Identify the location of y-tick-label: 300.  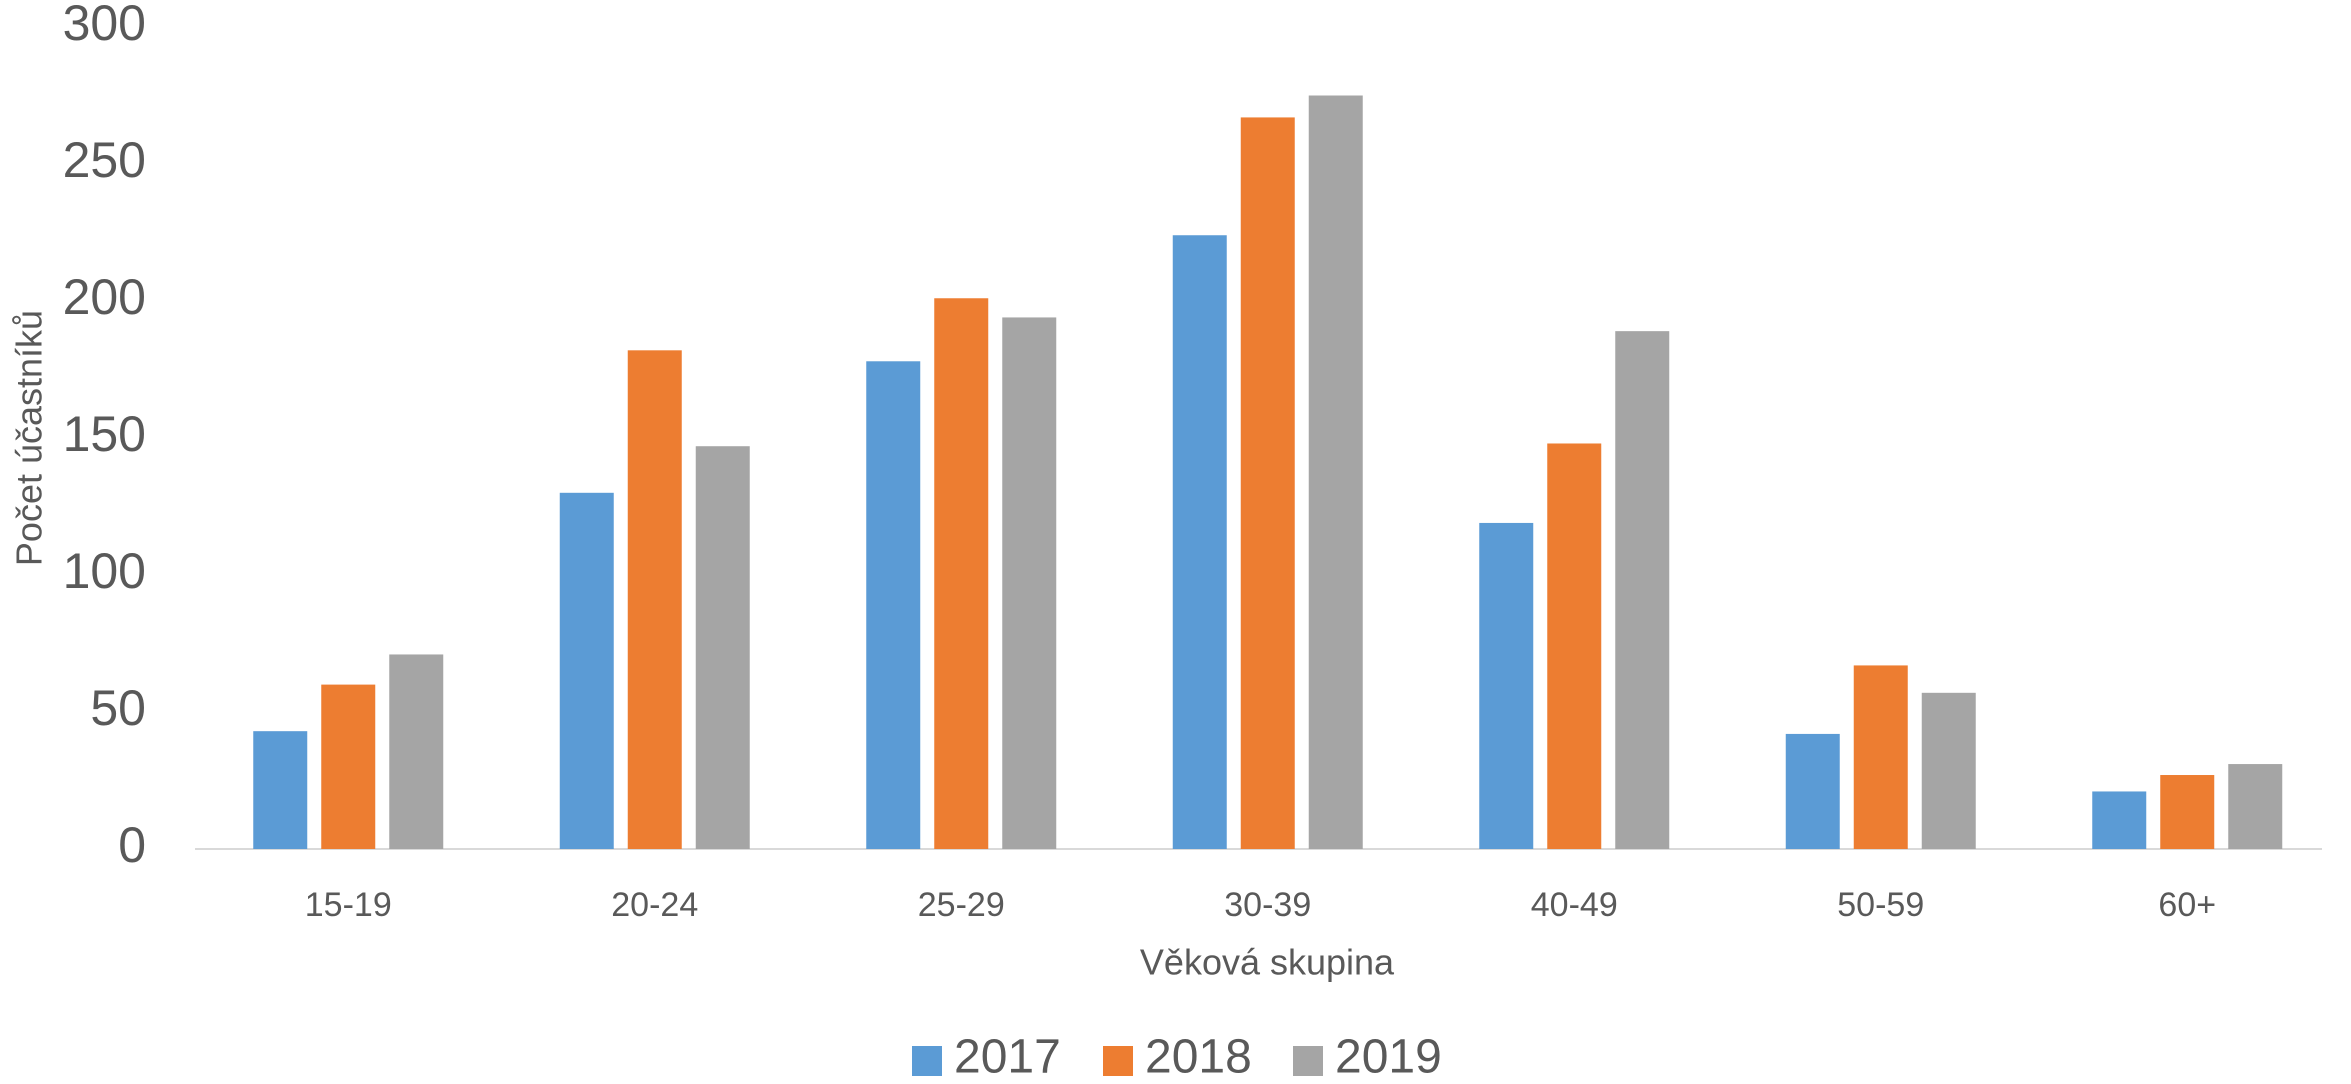
(104, 25).